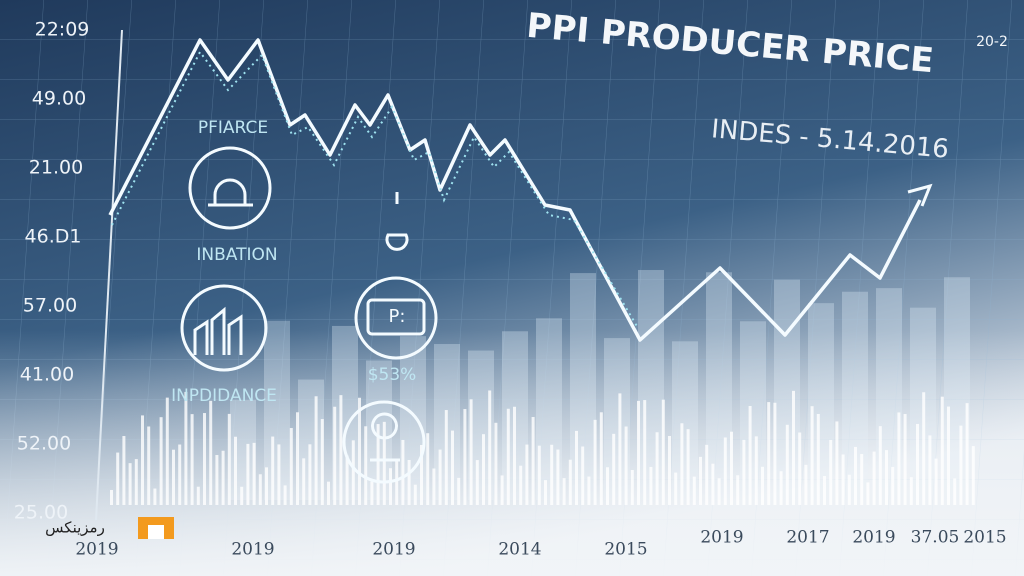 Image resolution: width=1024 pixels, height=576 pixels. I want to click on x-label: 2015, so click(625, 550).